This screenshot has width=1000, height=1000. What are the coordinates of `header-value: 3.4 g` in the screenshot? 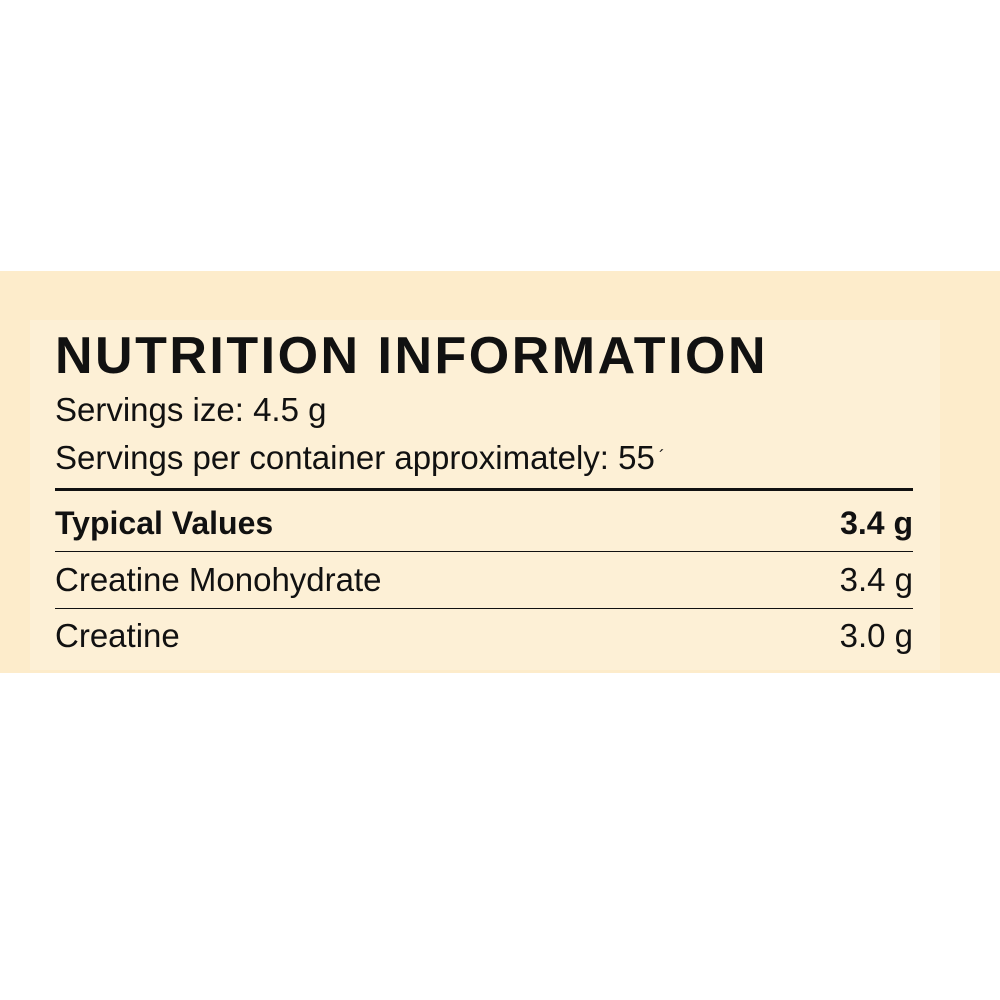 It's located at (876, 523).